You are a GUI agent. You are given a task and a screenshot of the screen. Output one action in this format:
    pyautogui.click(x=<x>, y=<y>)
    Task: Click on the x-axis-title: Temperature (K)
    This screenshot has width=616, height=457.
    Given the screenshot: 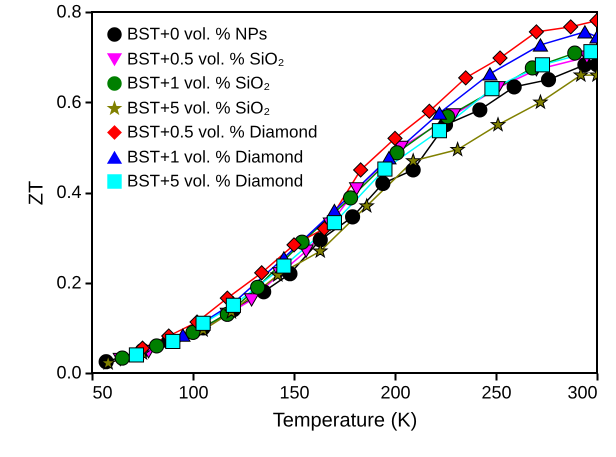 What is the action you would take?
    pyautogui.click(x=345, y=421)
    